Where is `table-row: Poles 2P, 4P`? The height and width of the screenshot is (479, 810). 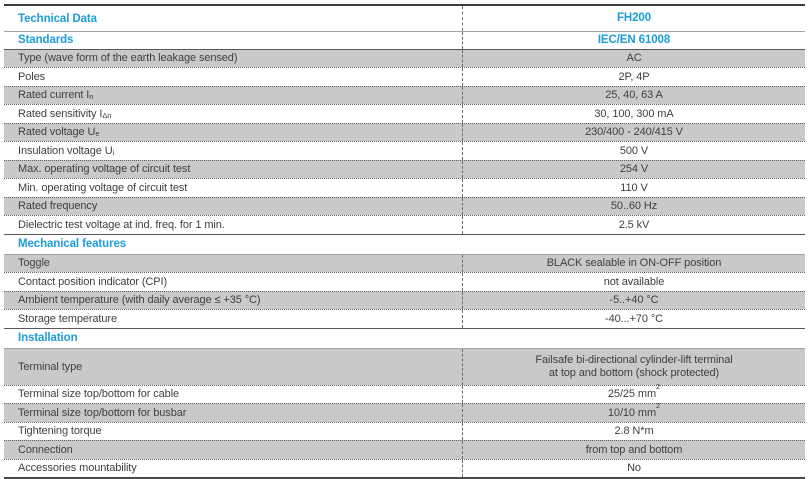
table-row: Poles 2P, 4P is located at coordinates (404, 76).